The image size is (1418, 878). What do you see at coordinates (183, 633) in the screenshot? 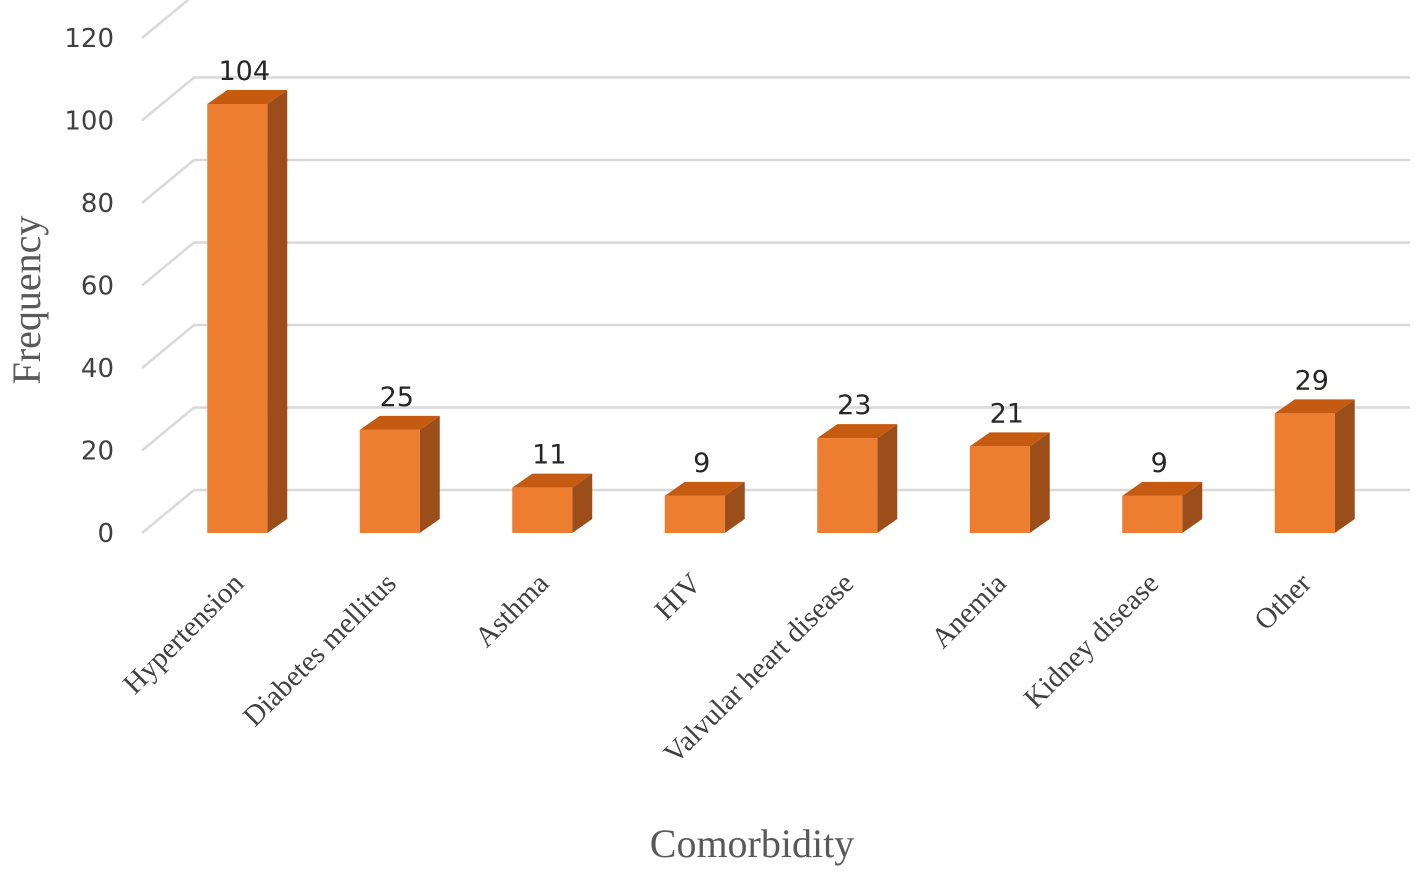
I see `x-tick-label: Hypertension` at bounding box center [183, 633].